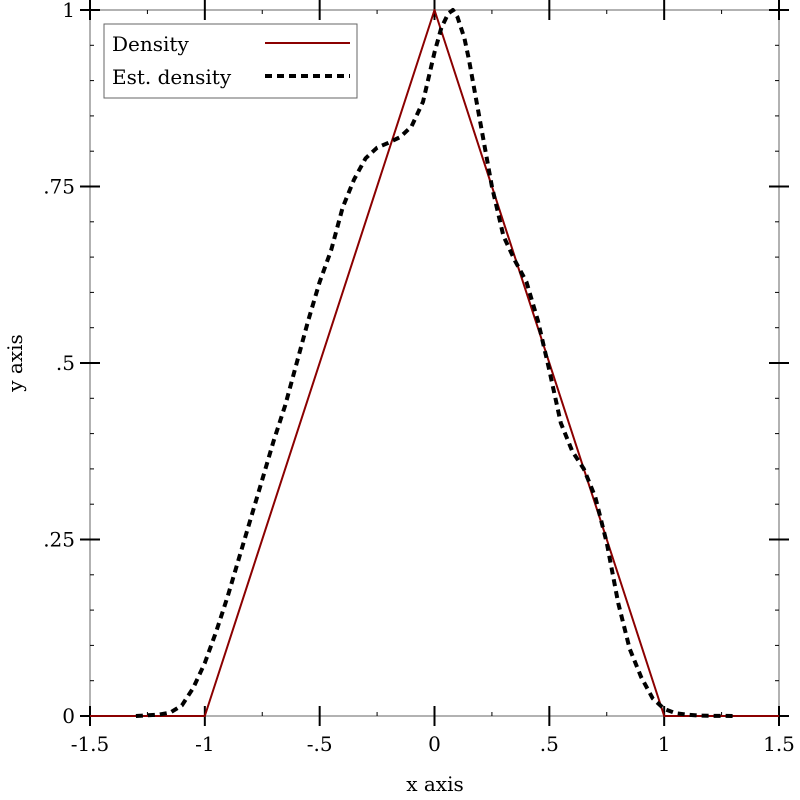  I want to click on x-axis-label: x axis, so click(435, 784).